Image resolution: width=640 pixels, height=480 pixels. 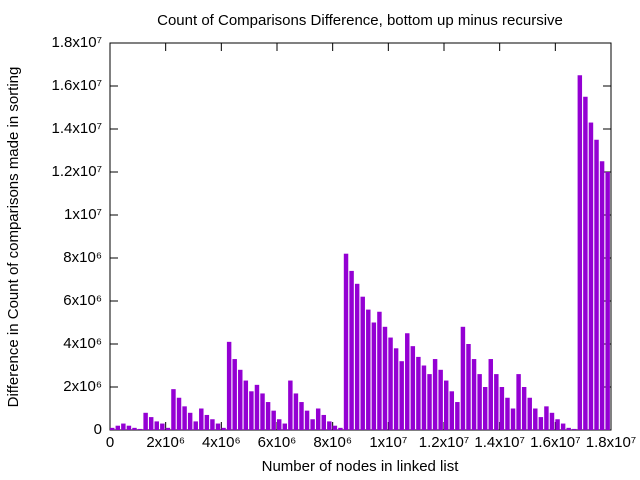 What do you see at coordinates (82, 300) in the screenshot?
I see `y-tick-label: 6x10⁶` at bounding box center [82, 300].